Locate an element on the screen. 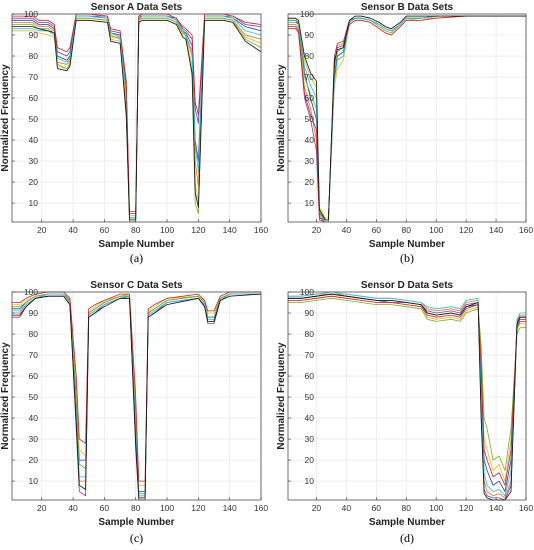 The height and width of the screenshot is (550, 534). panel-caption: (b) is located at coordinates (407, 258).